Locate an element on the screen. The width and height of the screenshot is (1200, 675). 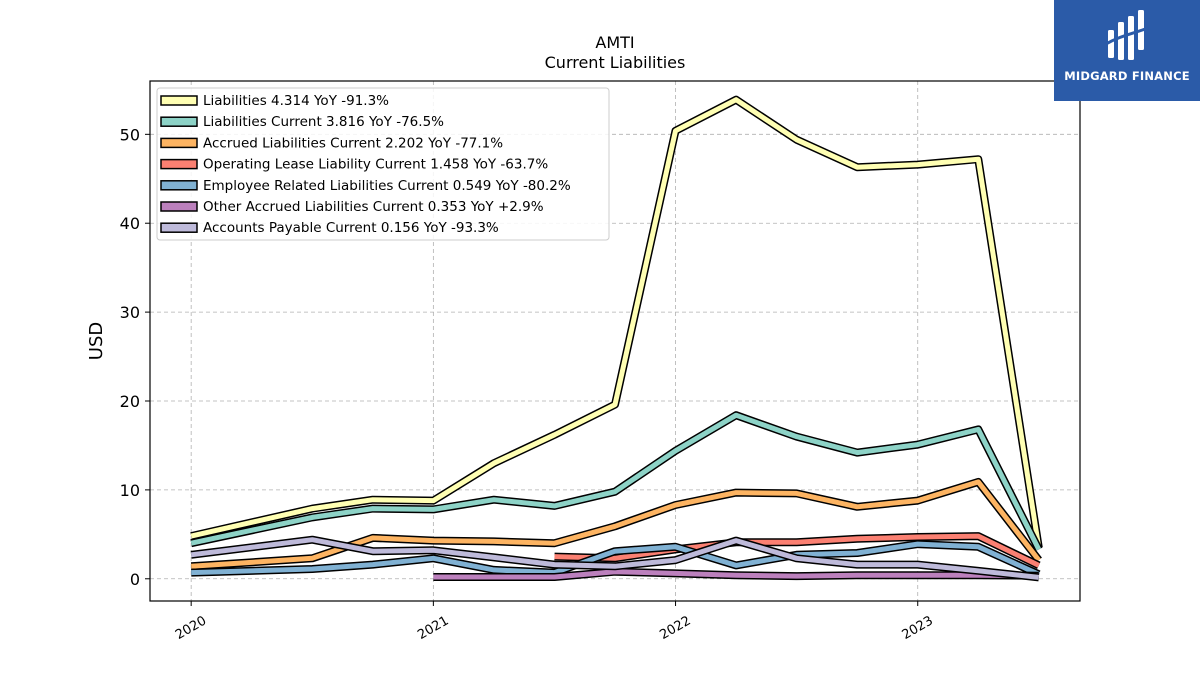
legend-box is located at coordinates (383, 164).